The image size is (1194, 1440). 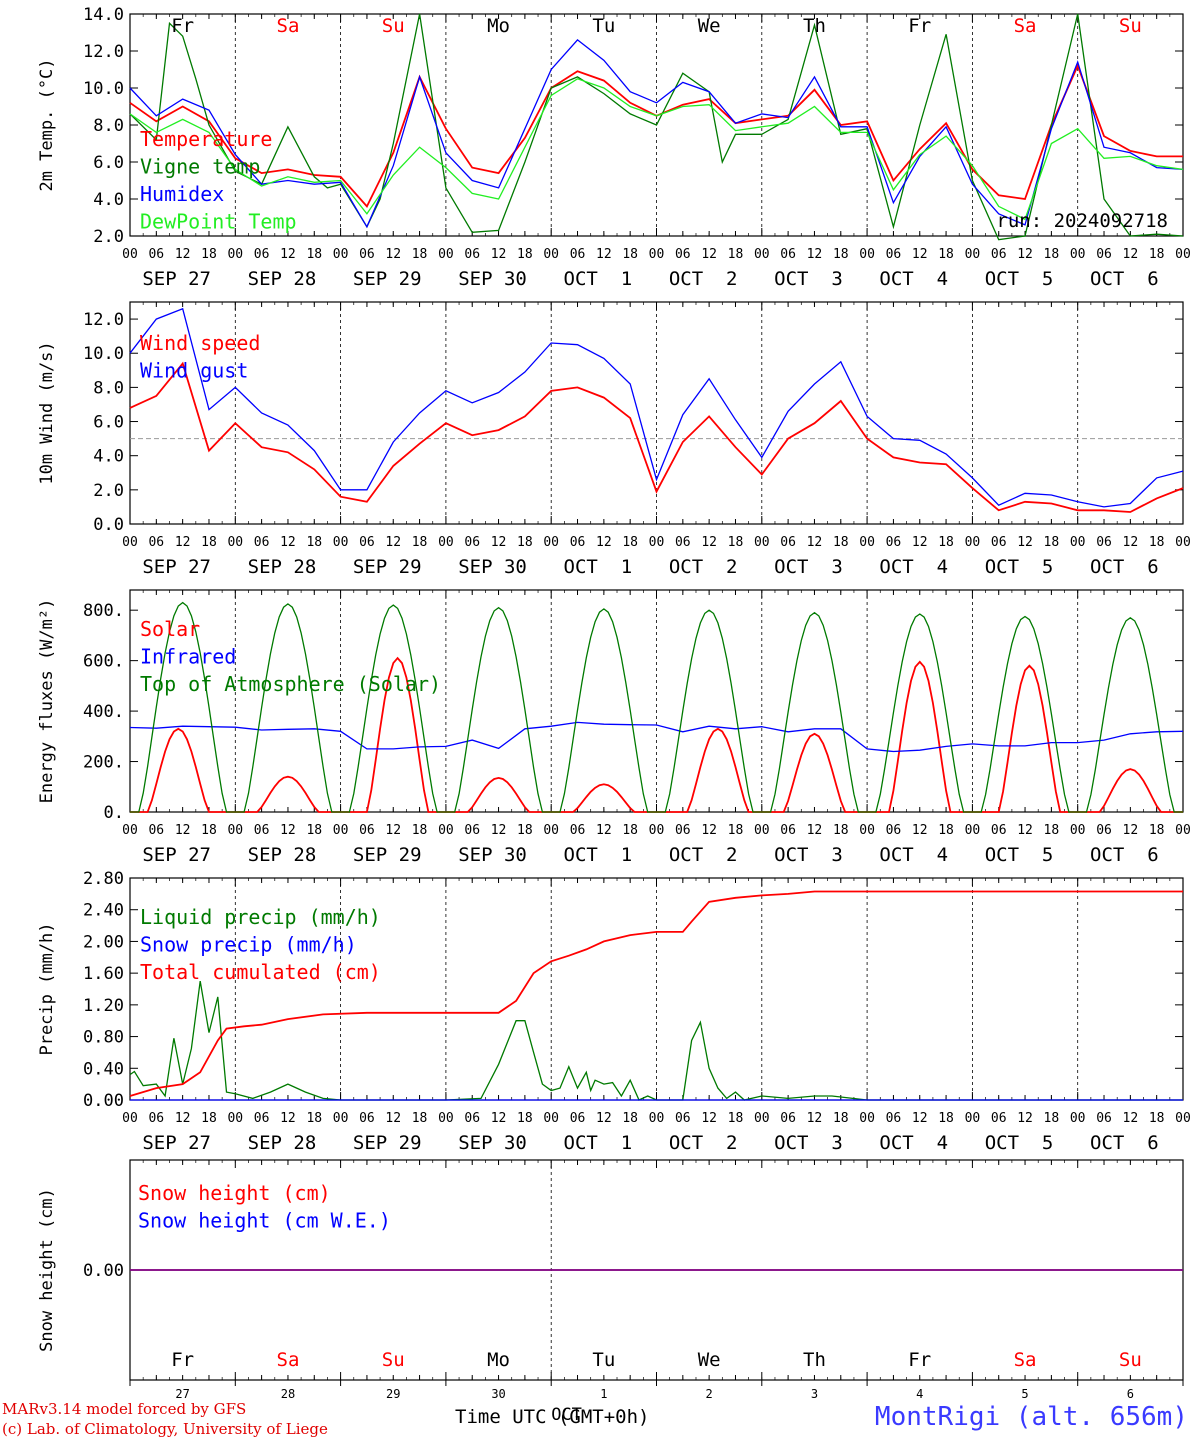 What do you see at coordinates (603, 1360) in the screenshot?
I see `bottom-weekday-label: Tu` at bounding box center [603, 1360].